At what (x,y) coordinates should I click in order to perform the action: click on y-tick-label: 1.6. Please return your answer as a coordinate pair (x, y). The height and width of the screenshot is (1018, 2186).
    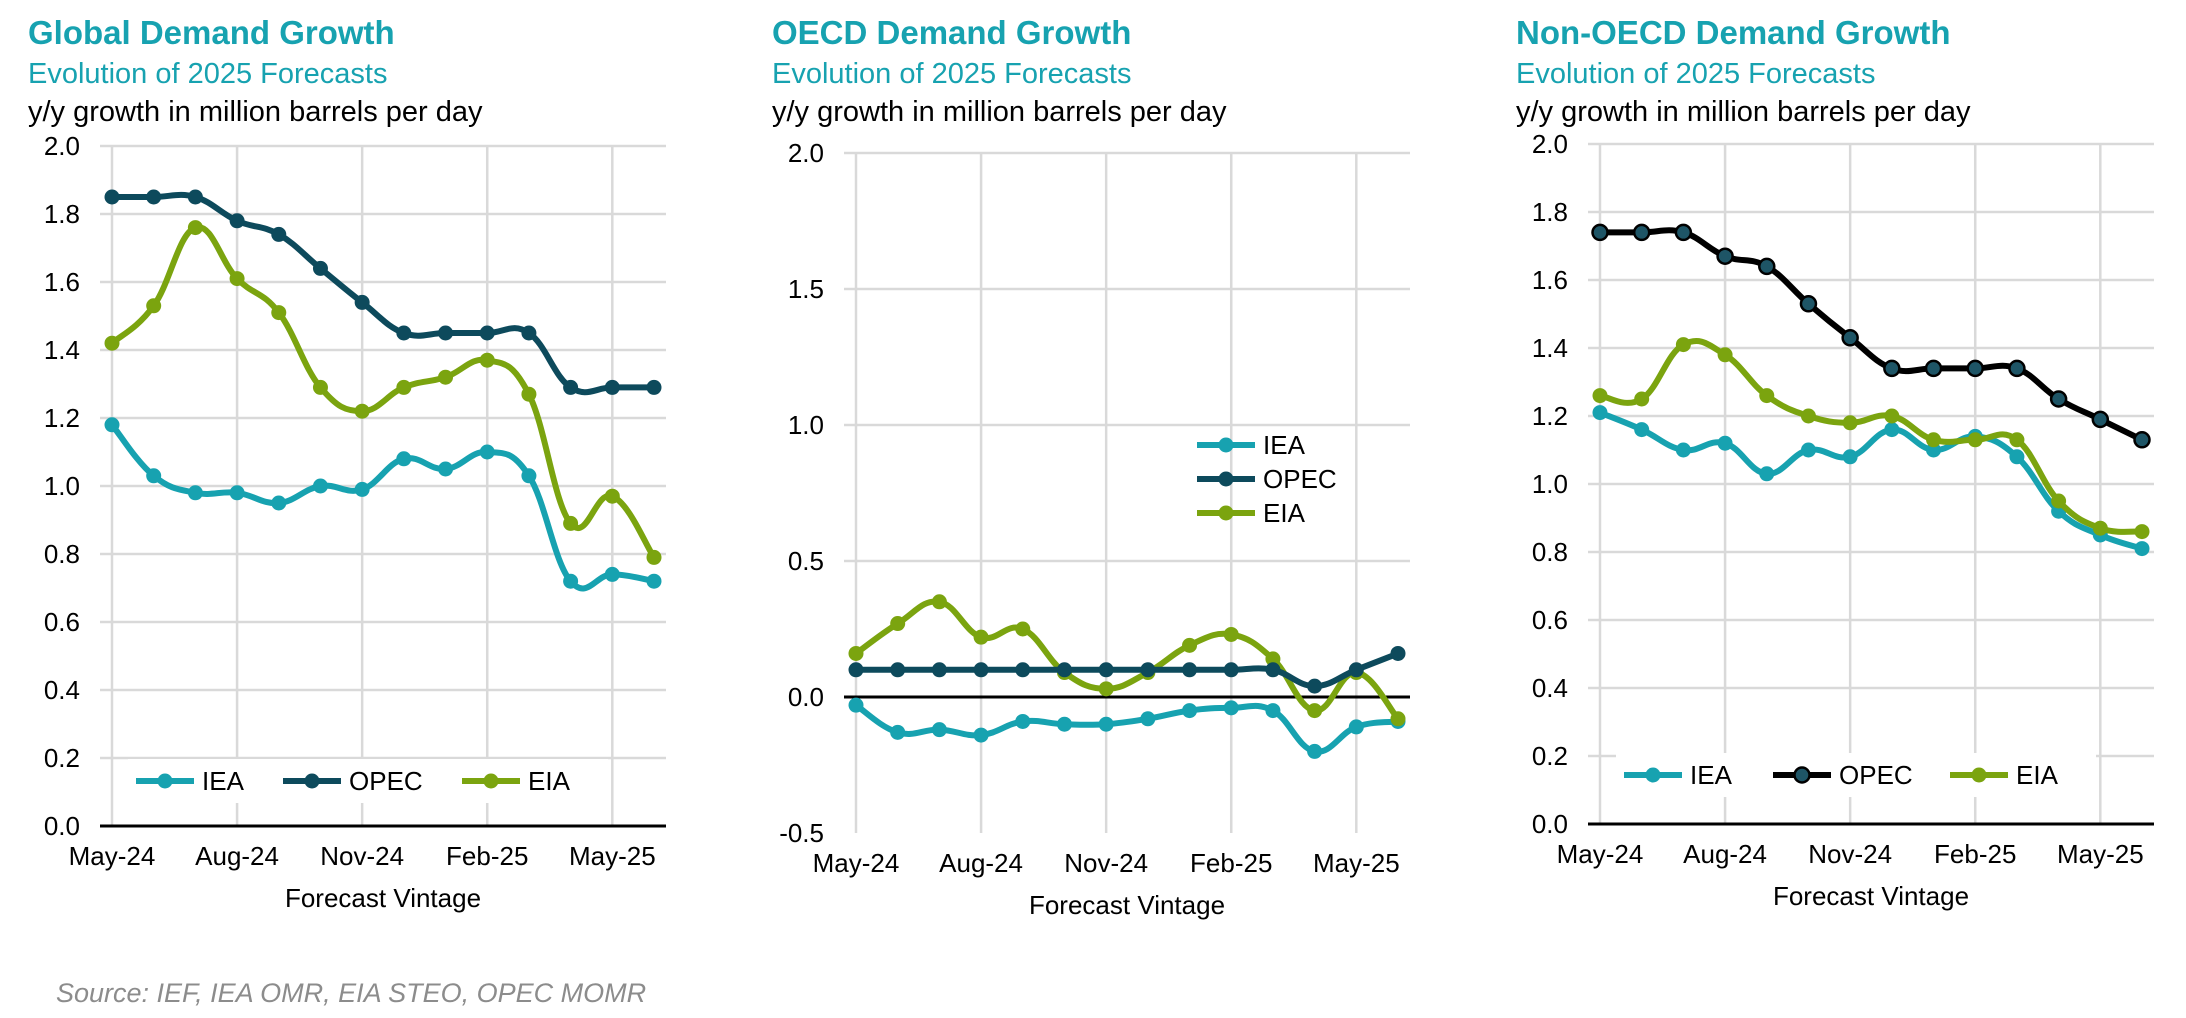
    Looking at the image, I should click on (62, 282).